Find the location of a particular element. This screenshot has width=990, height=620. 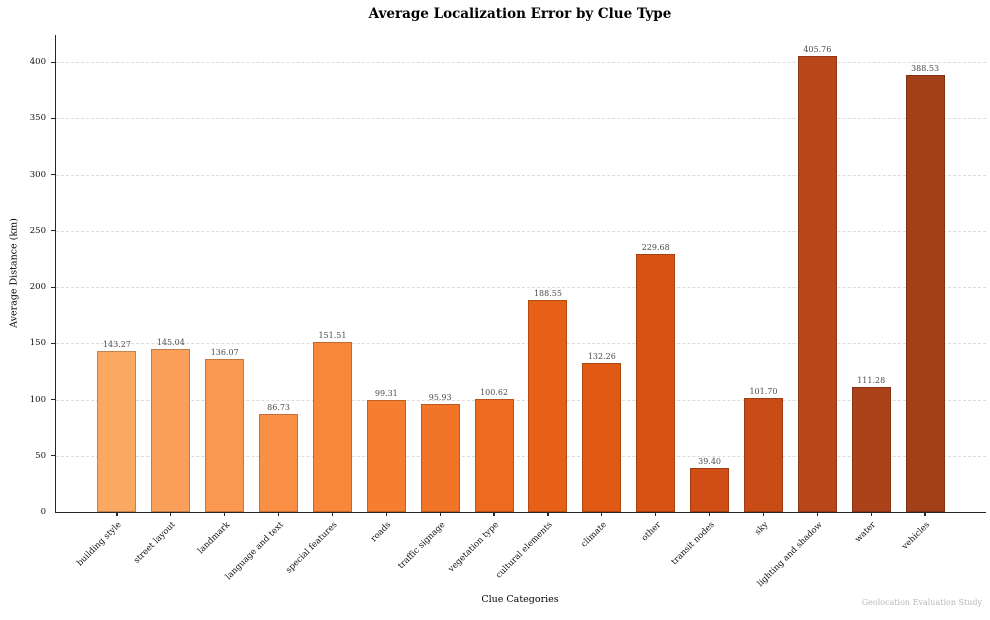

x-tick-label: water is located at coordinates (866, 532).